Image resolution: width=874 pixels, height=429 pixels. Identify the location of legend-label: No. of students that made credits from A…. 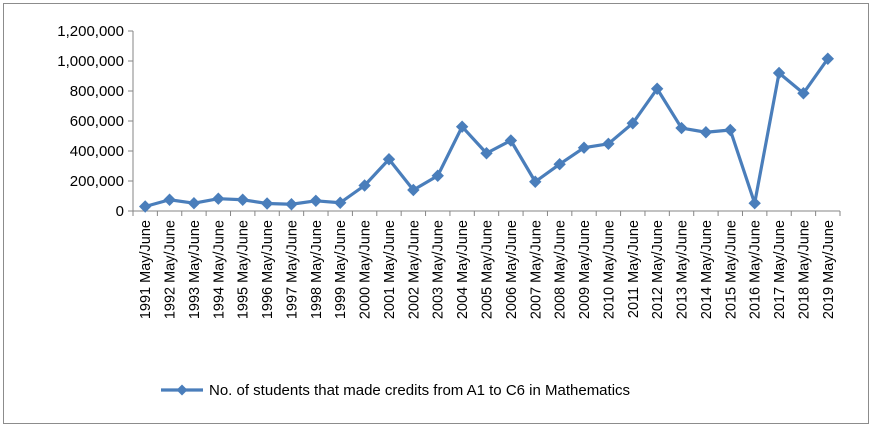
(419, 390).